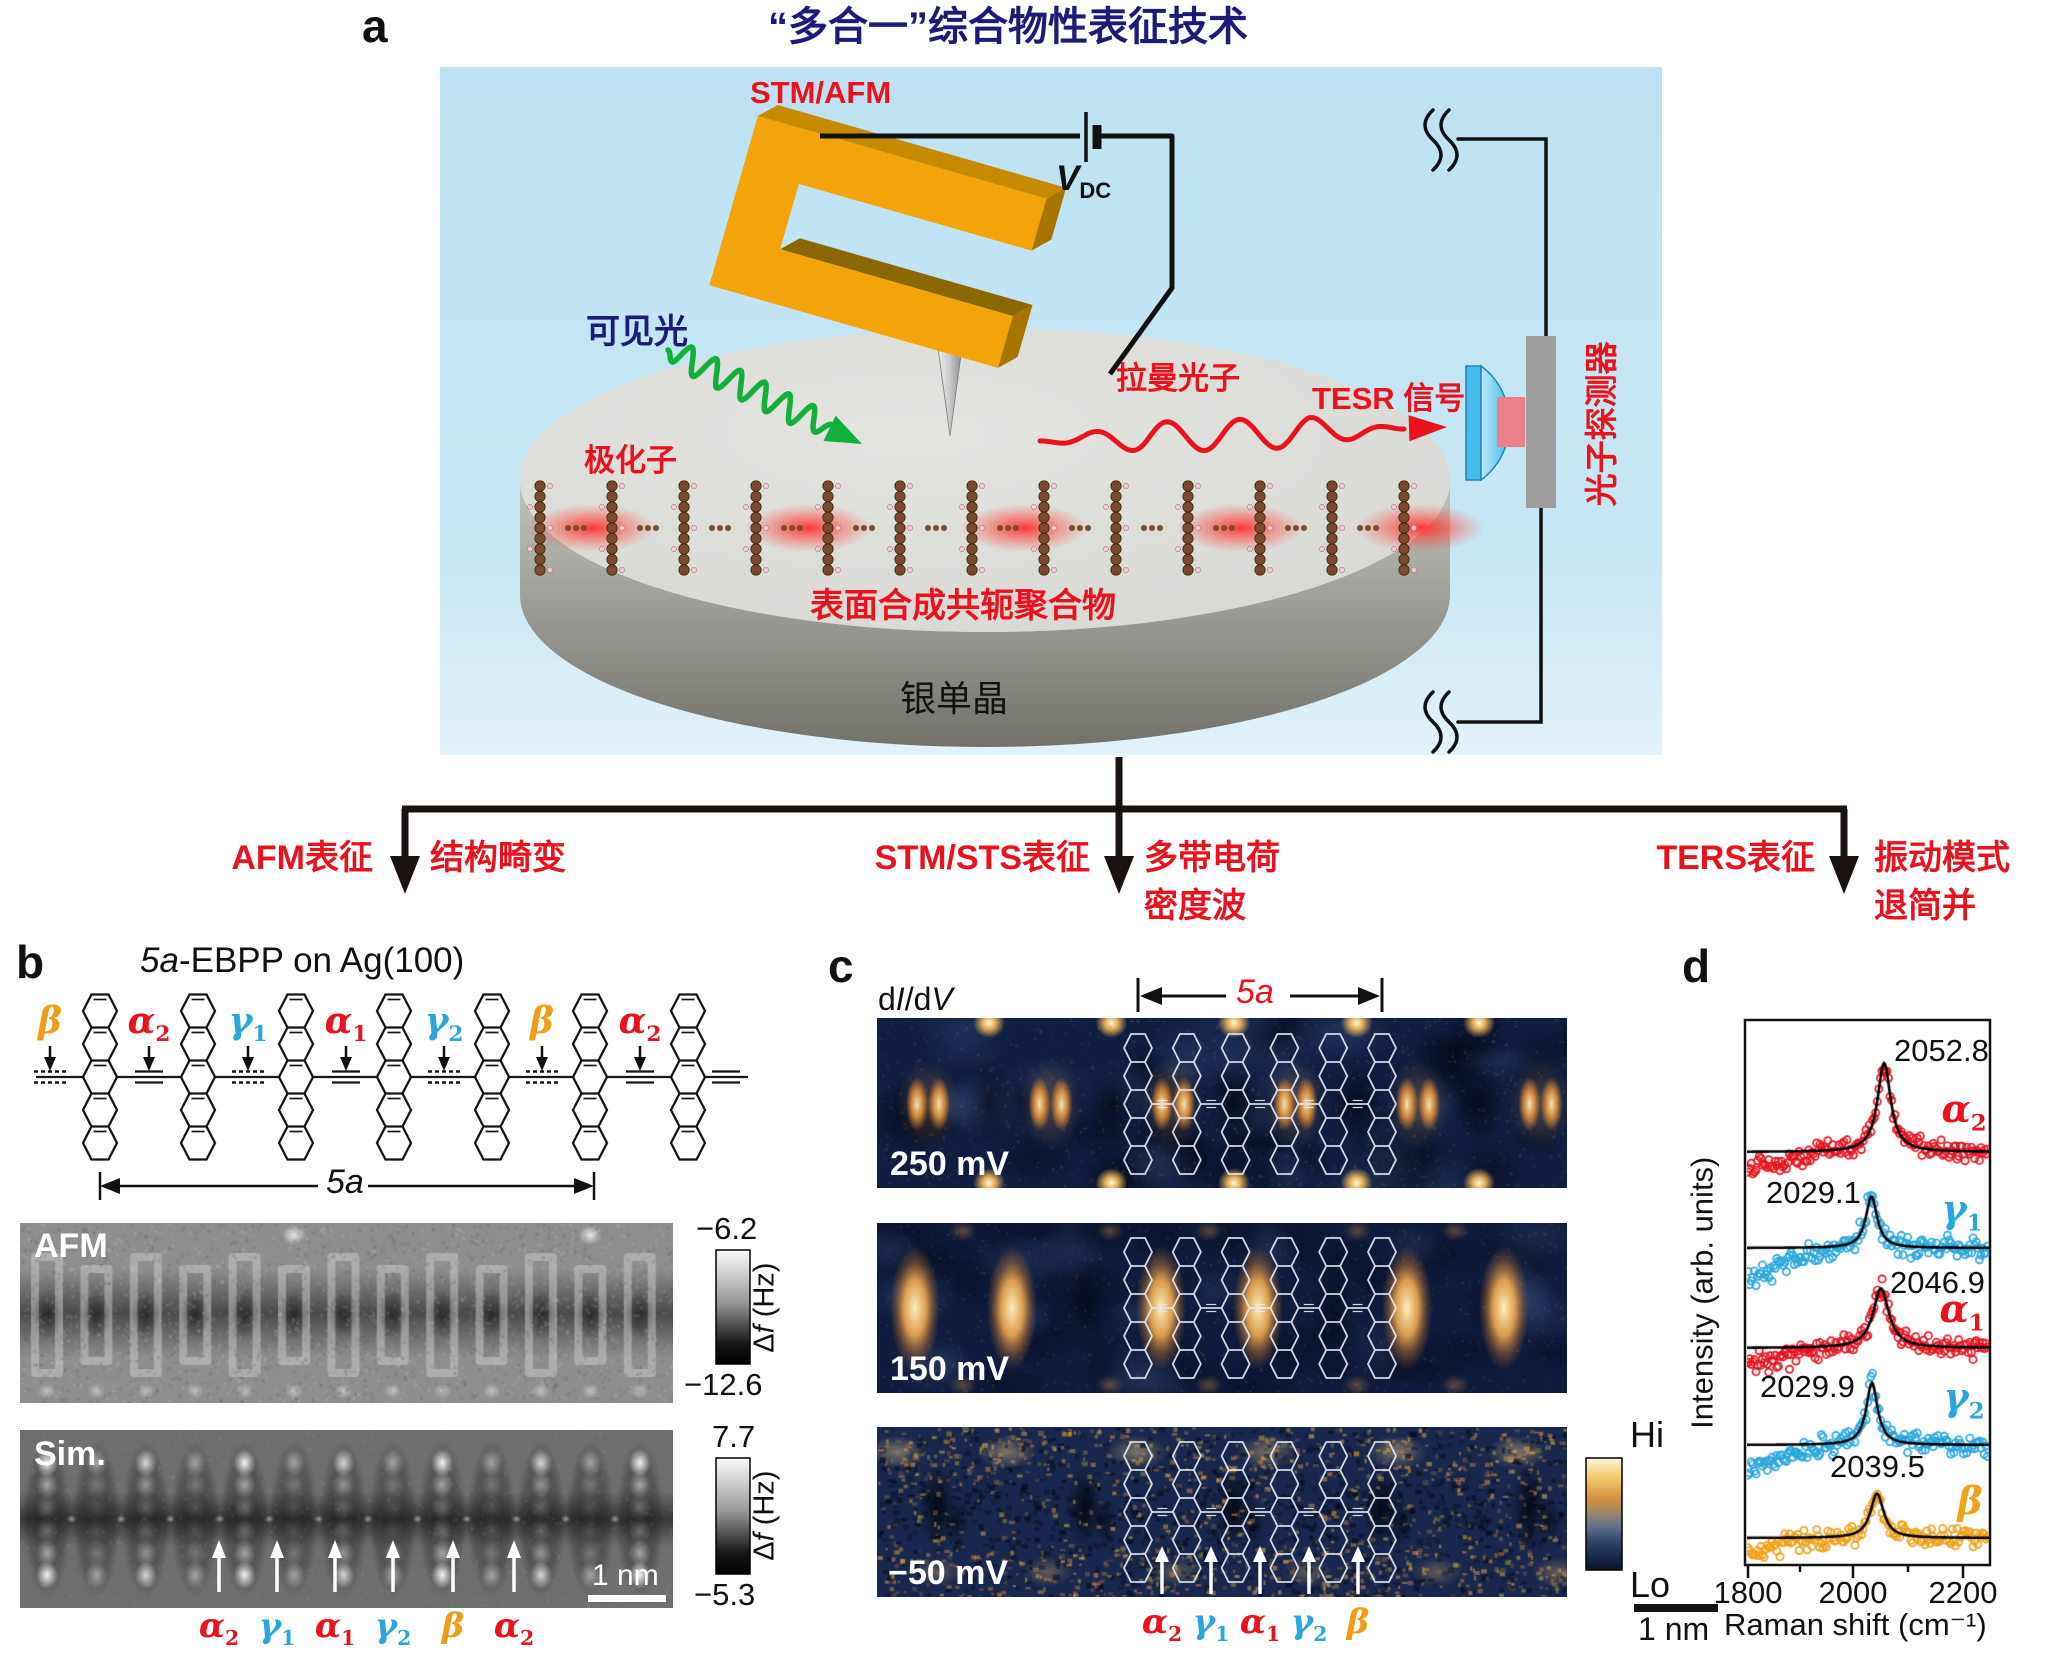 This screenshot has width=2048, height=1653. What do you see at coordinates (723, 1384) in the screenshot?
I see `afm-colorbar-min: −12.6` at bounding box center [723, 1384].